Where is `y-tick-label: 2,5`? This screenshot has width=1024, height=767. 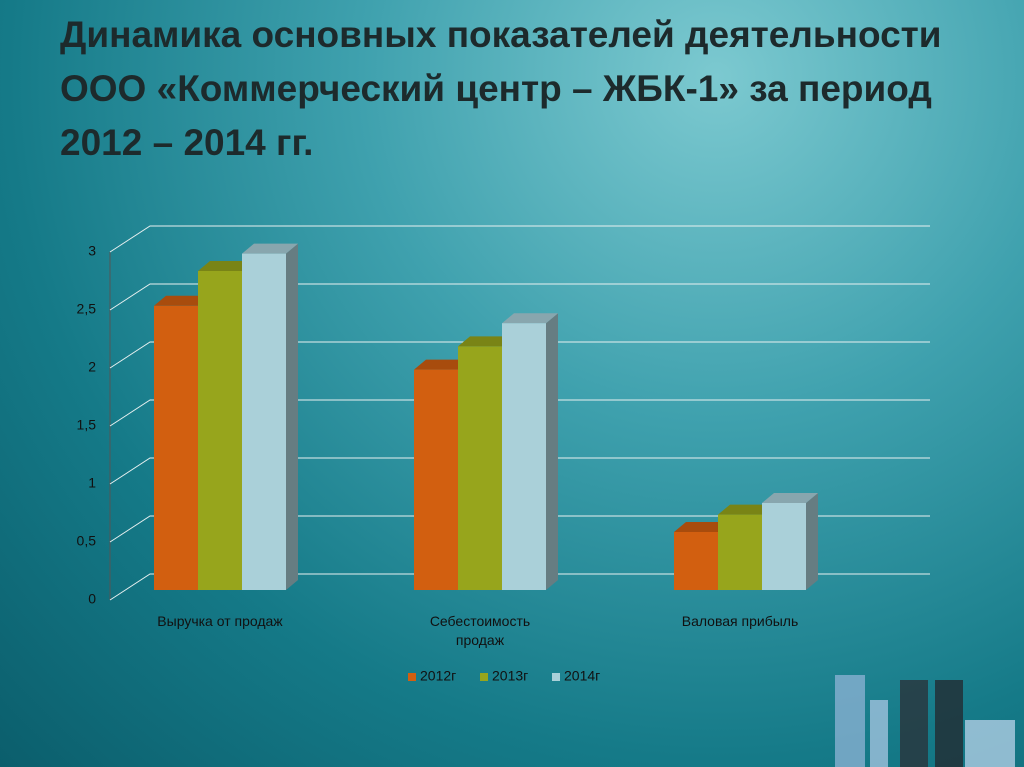
y-tick-label: 2,5 is located at coordinates (87, 309).